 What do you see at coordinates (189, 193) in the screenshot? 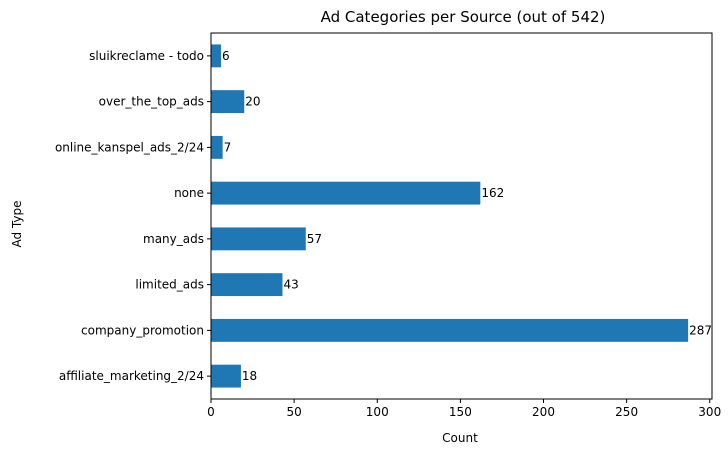
I see `y-tick-label: none` at bounding box center [189, 193].